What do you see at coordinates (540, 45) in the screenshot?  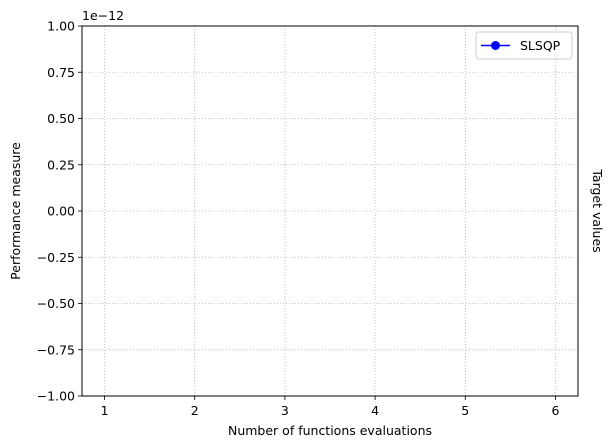 I see `legend-label: SLSQP` at bounding box center [540, 45].